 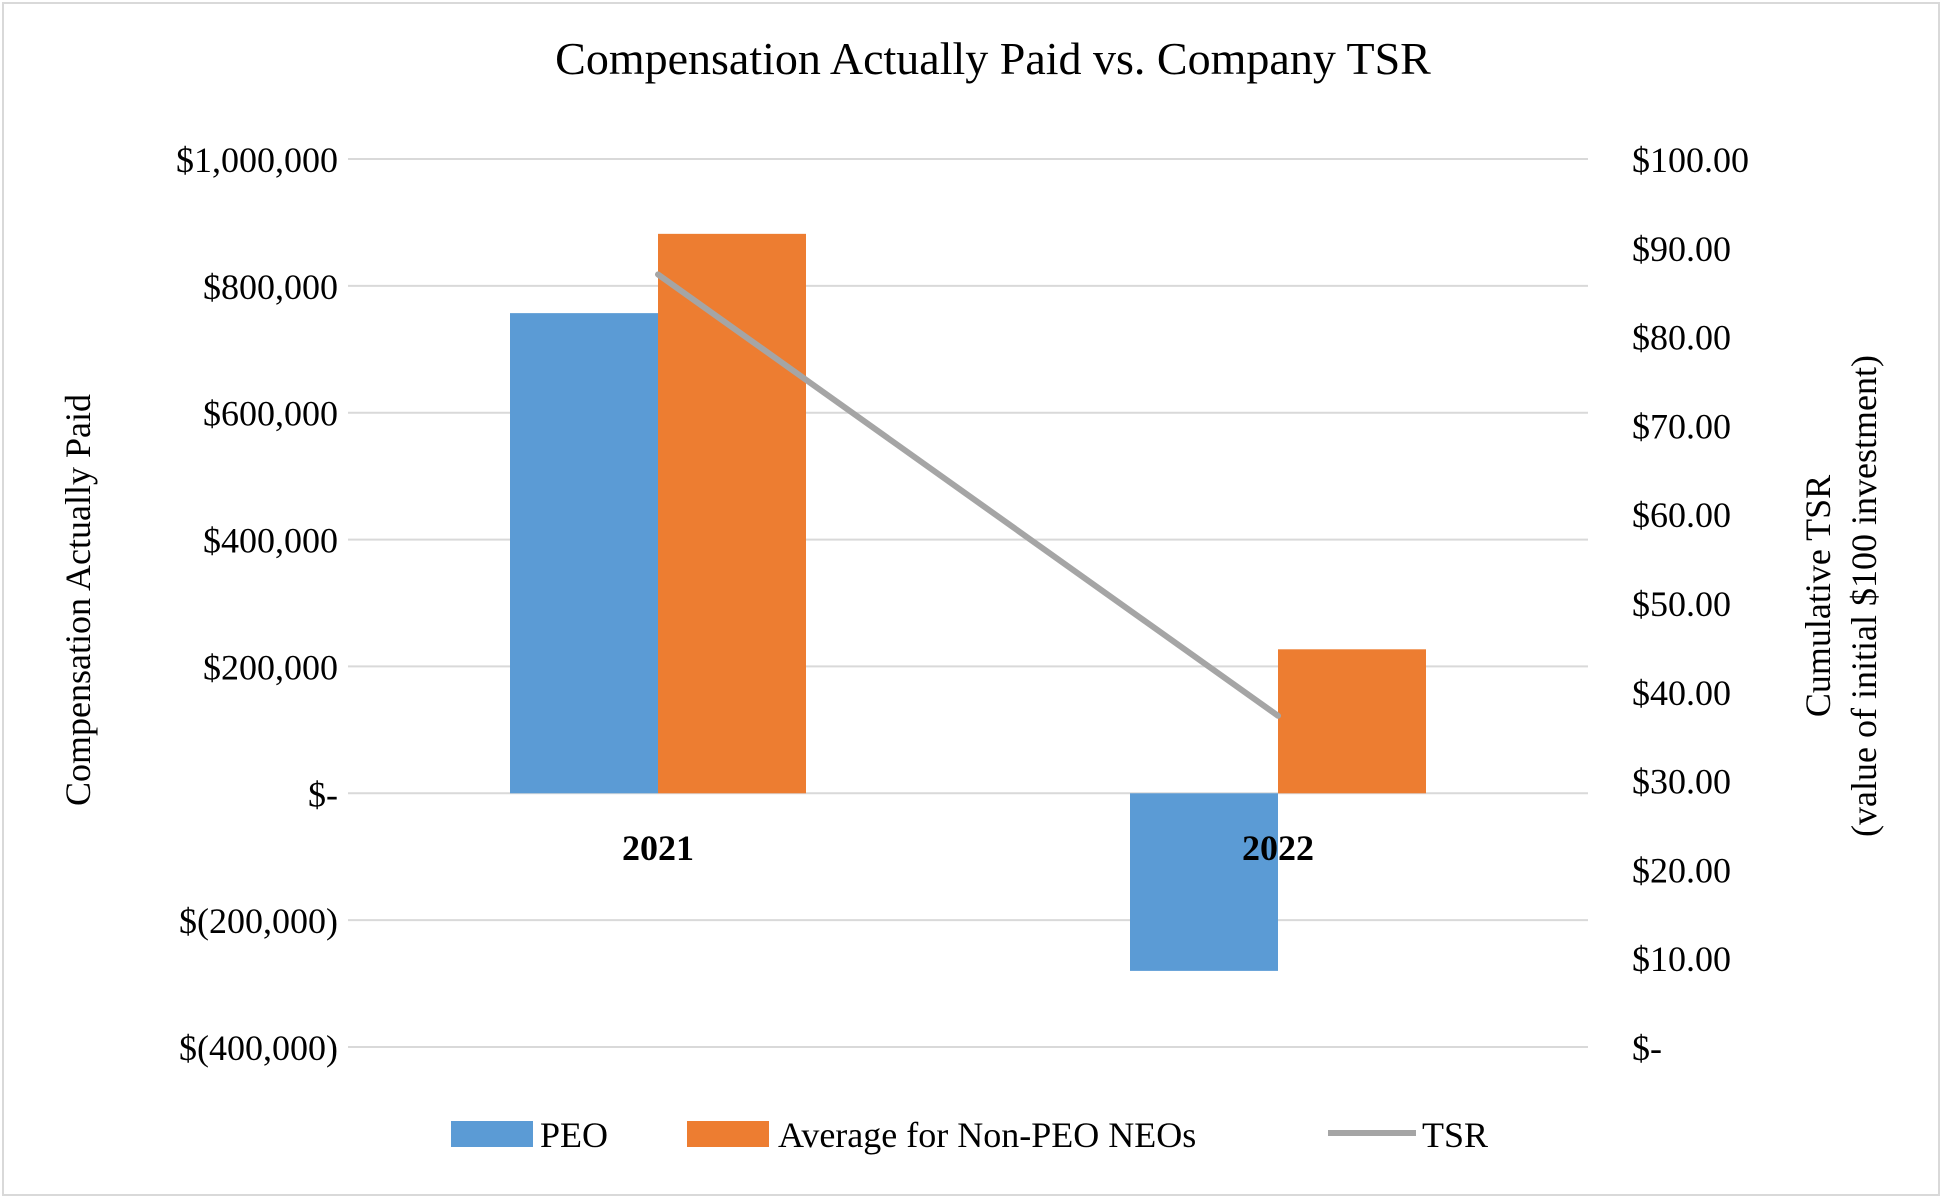 What do you see at coordinates (987, 1135) in the screenshot?
I see `legend-label-non-peo: Average for Non-PEO NEOs` at bounding box center [987, 1135].